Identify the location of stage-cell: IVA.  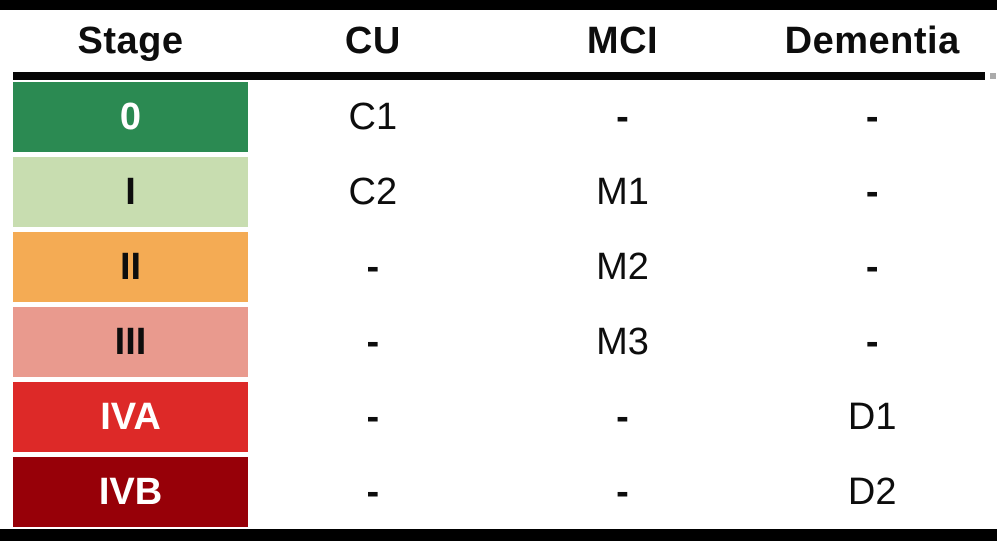
(130, 417).